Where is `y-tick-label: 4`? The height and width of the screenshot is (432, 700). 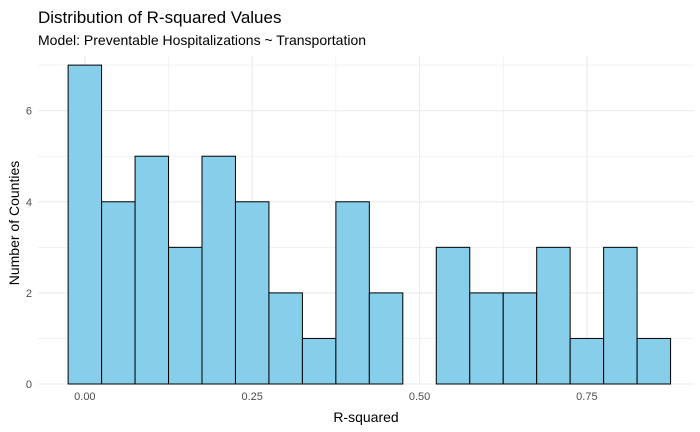
y-tick-label: 4 is located at coordinates (29, 203).